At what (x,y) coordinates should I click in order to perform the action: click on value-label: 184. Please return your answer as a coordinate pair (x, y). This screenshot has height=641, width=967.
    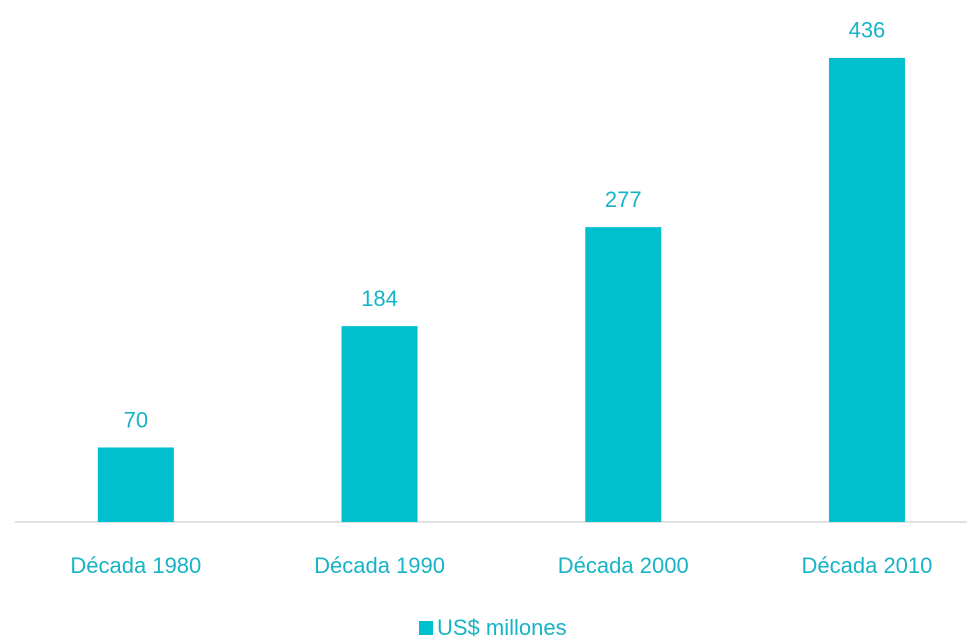
    Looking at the image, I should click on (379, 298).